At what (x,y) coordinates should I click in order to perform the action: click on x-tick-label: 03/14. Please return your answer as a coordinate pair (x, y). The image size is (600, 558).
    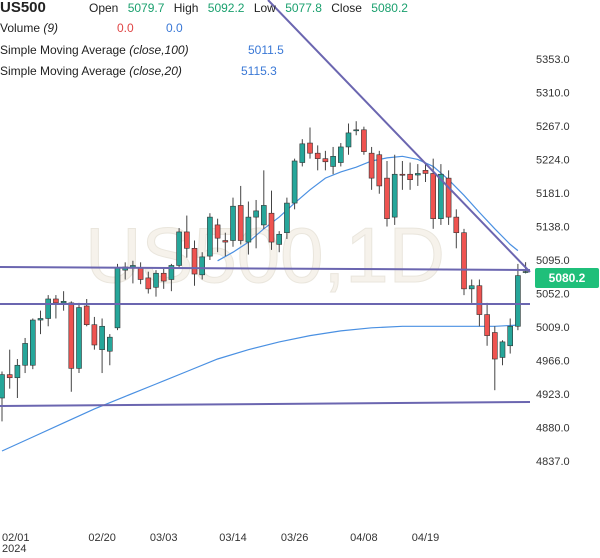
    Looking at the image, I should click on (233, 538).